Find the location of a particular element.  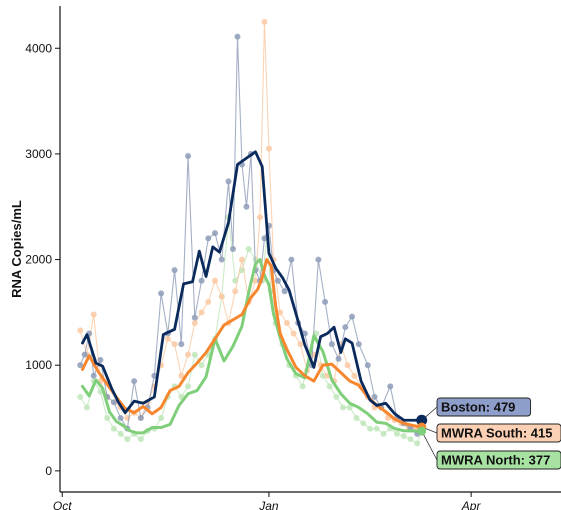

y-axis-title: RNA Copies/mL is located at coordinates (16, 249).